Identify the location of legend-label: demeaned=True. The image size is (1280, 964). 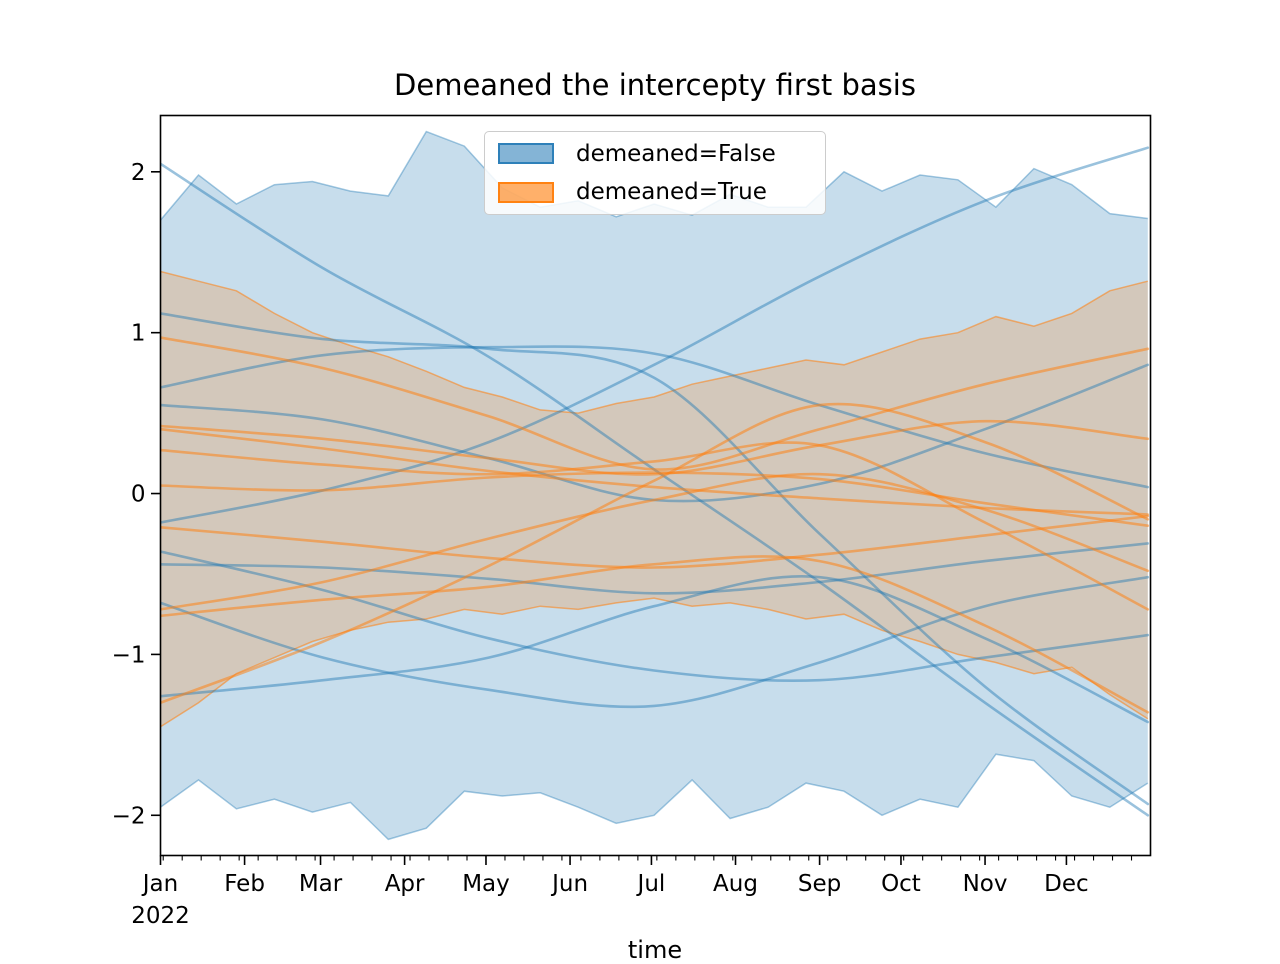
(671, 192).